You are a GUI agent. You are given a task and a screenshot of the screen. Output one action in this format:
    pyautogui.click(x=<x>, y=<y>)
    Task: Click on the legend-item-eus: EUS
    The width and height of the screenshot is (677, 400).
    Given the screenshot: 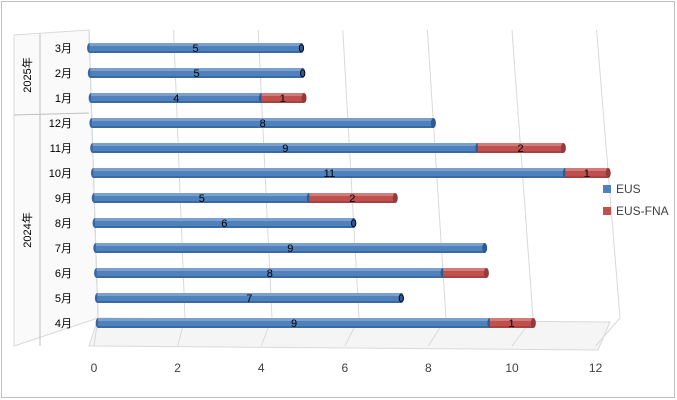 What is the action you would take?
    pyautogui.click(x=636, y=189)
    